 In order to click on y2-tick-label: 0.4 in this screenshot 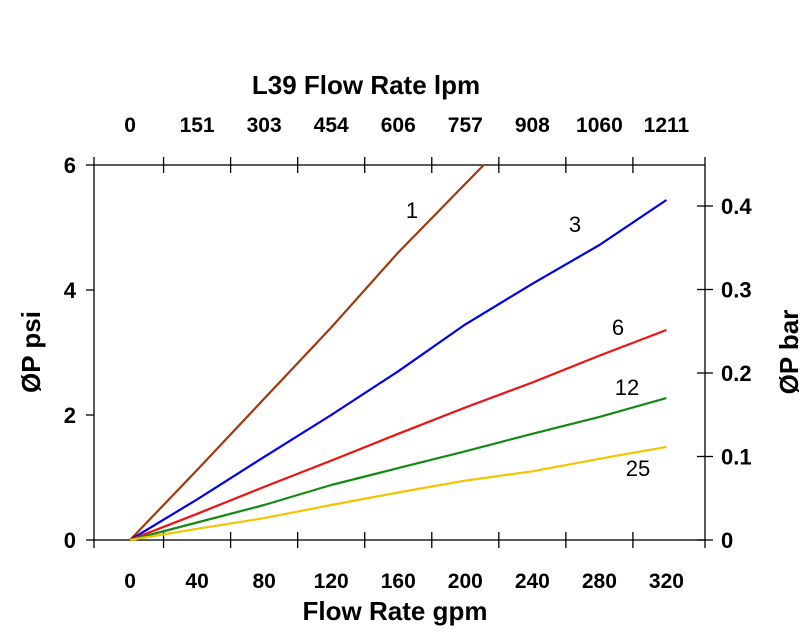, I will do `click(736, 206)`.